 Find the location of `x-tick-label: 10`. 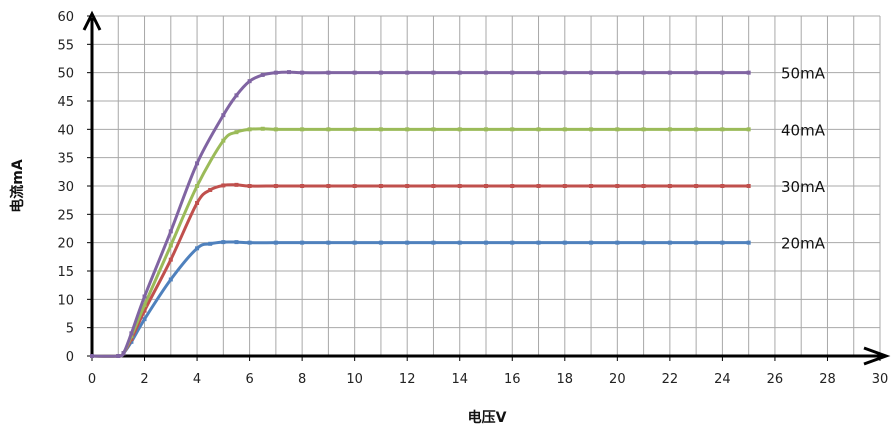

x-tick-label: 10 is located at coordinates (354, 379).